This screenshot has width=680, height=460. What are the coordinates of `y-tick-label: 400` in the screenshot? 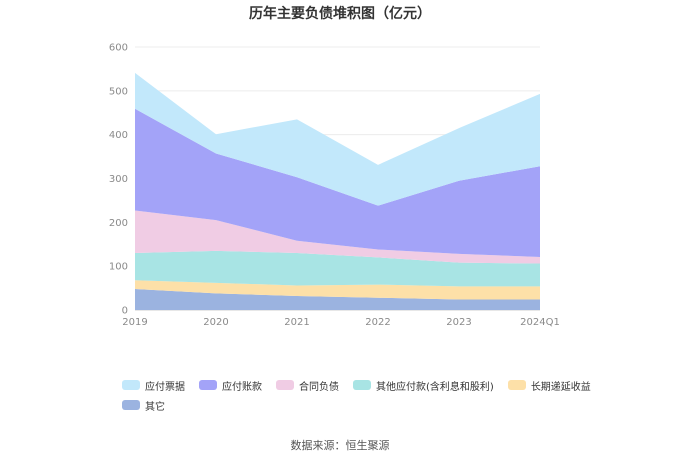 It's located at (118, 135).